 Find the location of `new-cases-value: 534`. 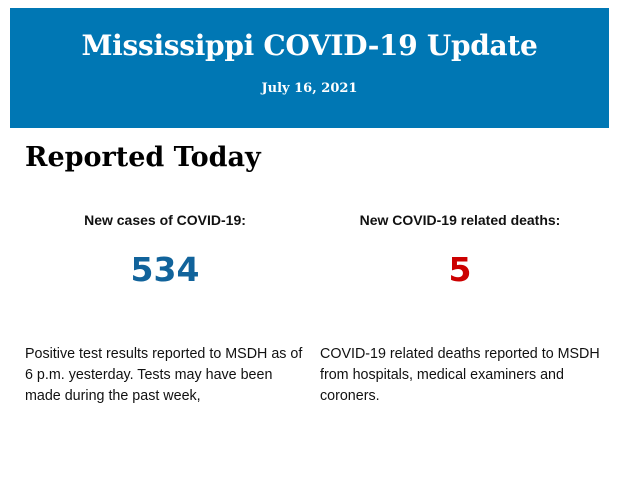

new-cases-value: 534 is located at coordinates (165, 269).